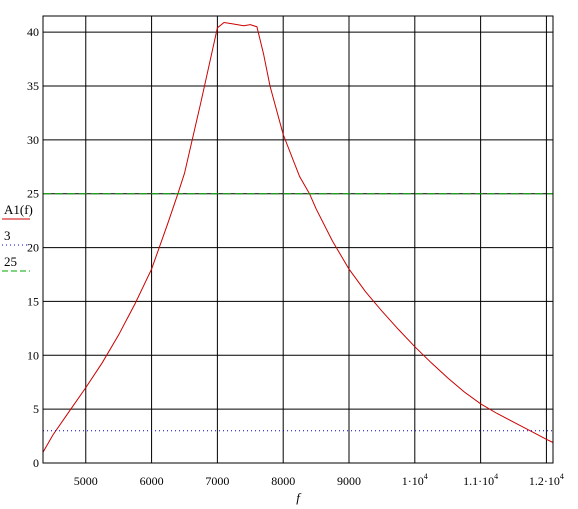 This screenshot has width=578, height=509. Describe the element at coordinates (36, 409) in the screenshot. I see `y-tick-label: 5` at that location.